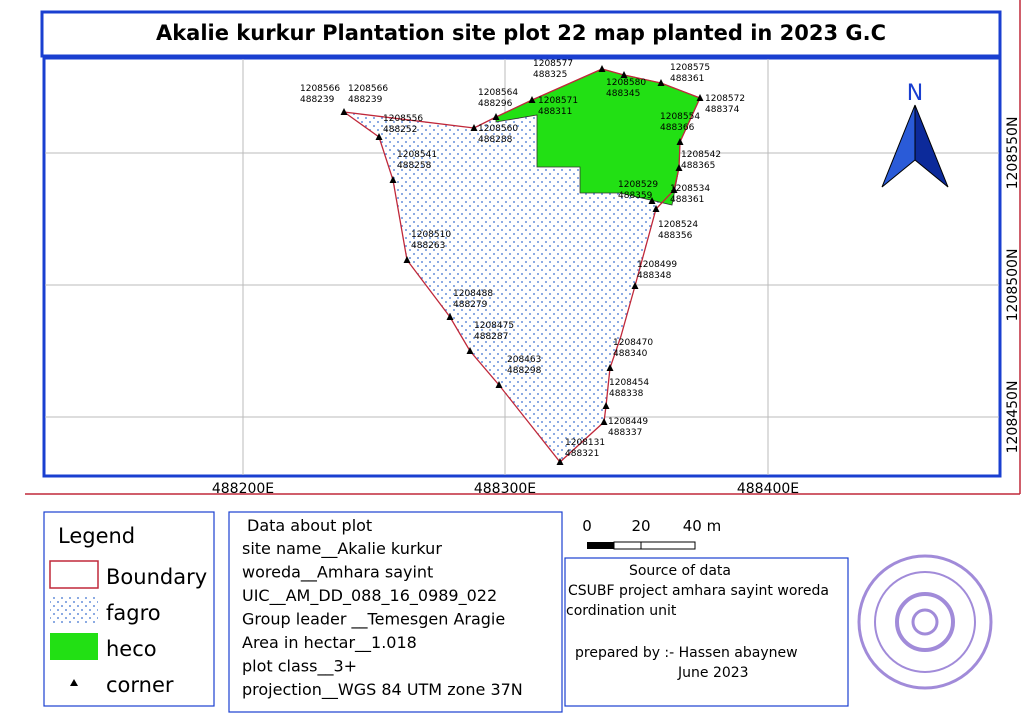 This screenshot has width=1024, height=728. What do you see at coordinates (641, 545) in the screenshot?
I see `scale-bar` at bounding box center [641, 545].